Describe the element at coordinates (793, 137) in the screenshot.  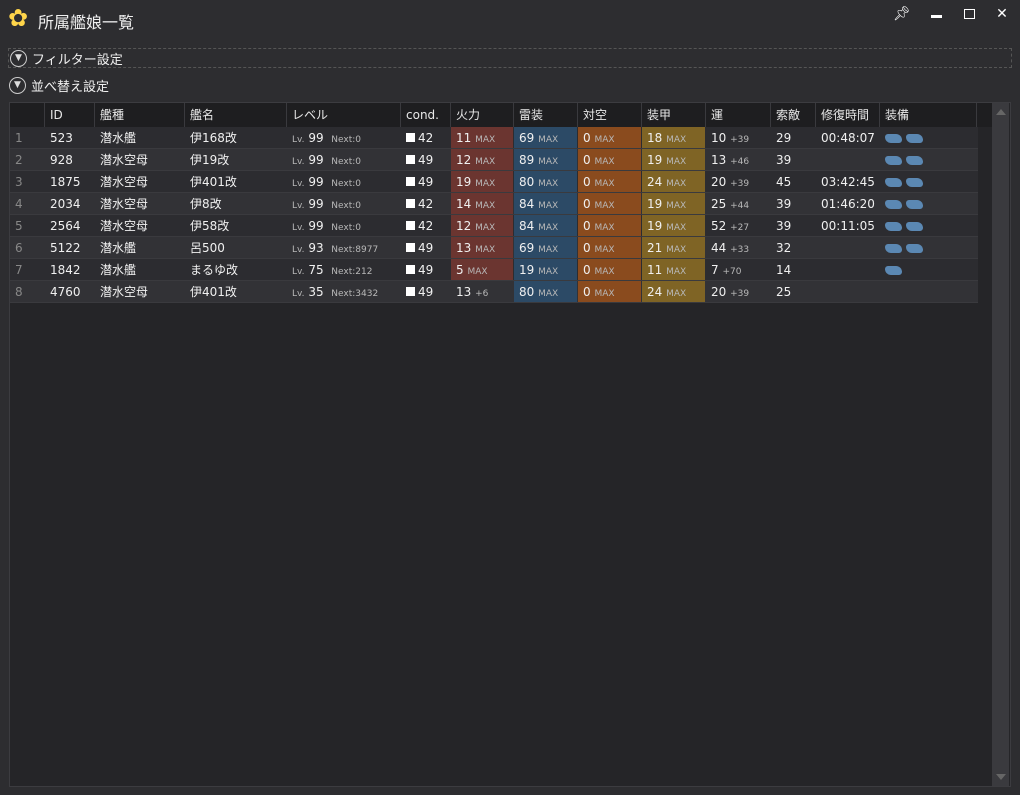
I see `los-cell: 29` at that location.